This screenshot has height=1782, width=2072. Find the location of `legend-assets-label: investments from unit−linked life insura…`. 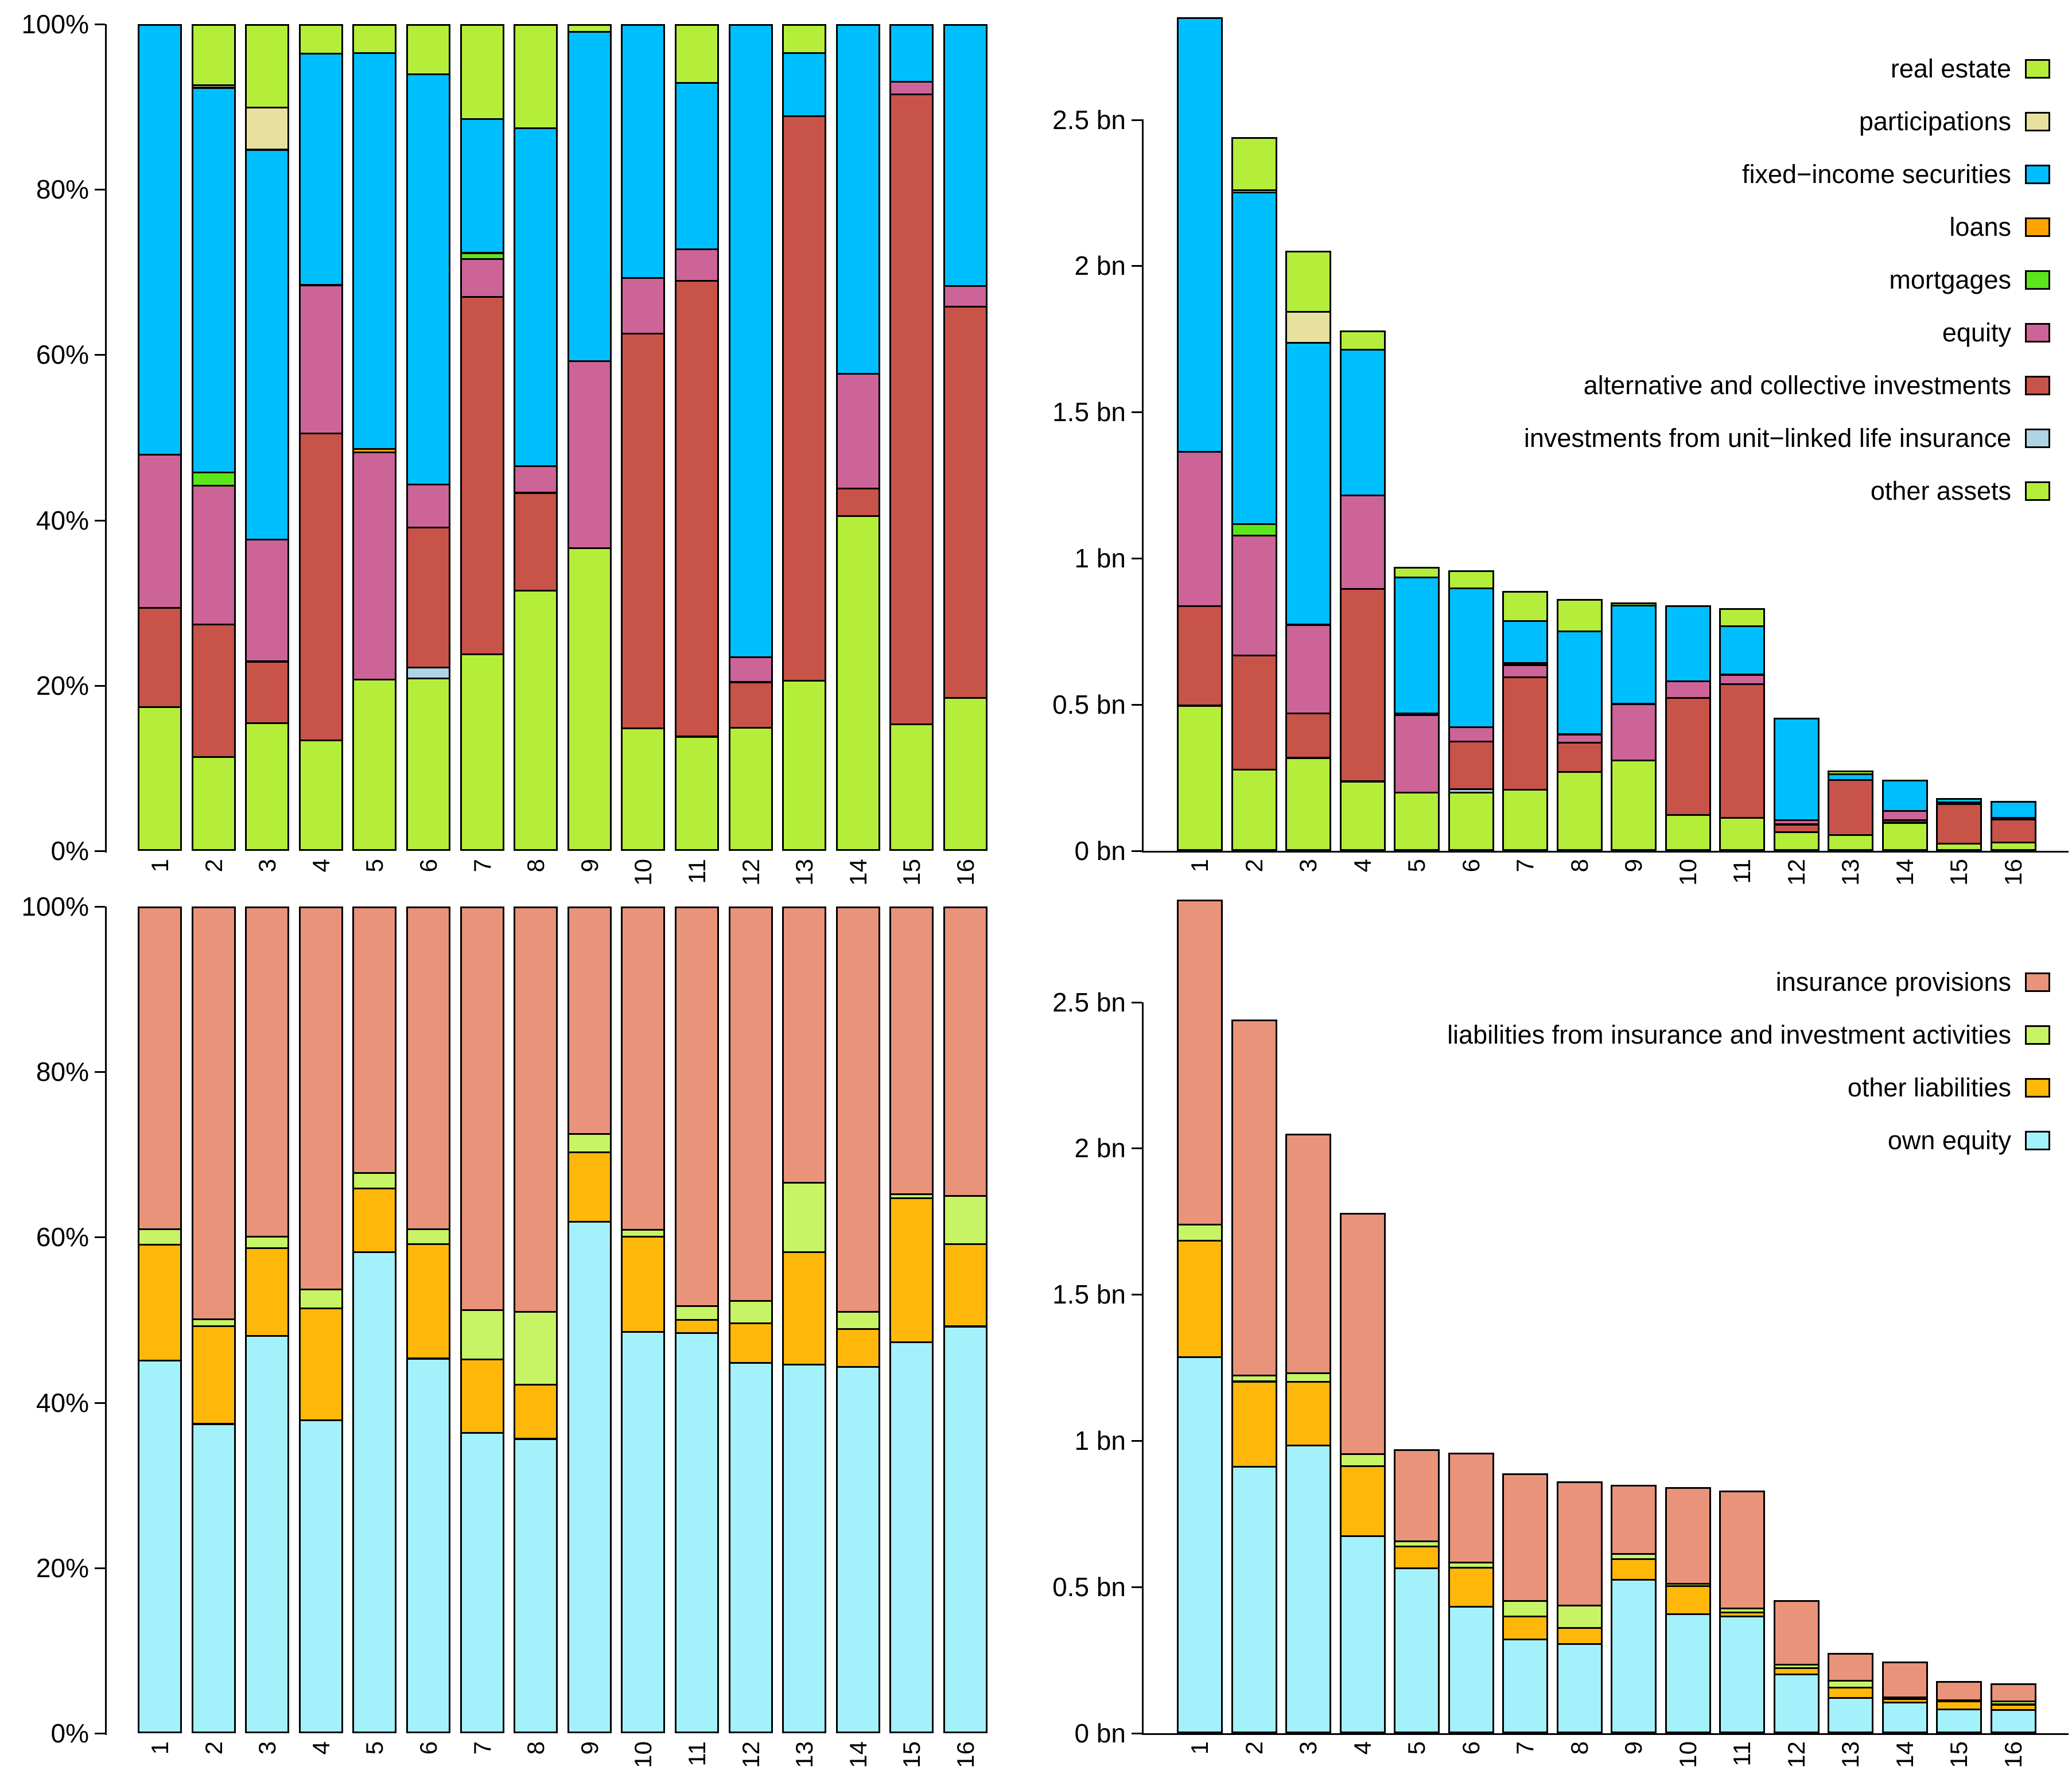

legend-assets-label: investments from unit−linked life insura… is located at coordinates (1767, 438).